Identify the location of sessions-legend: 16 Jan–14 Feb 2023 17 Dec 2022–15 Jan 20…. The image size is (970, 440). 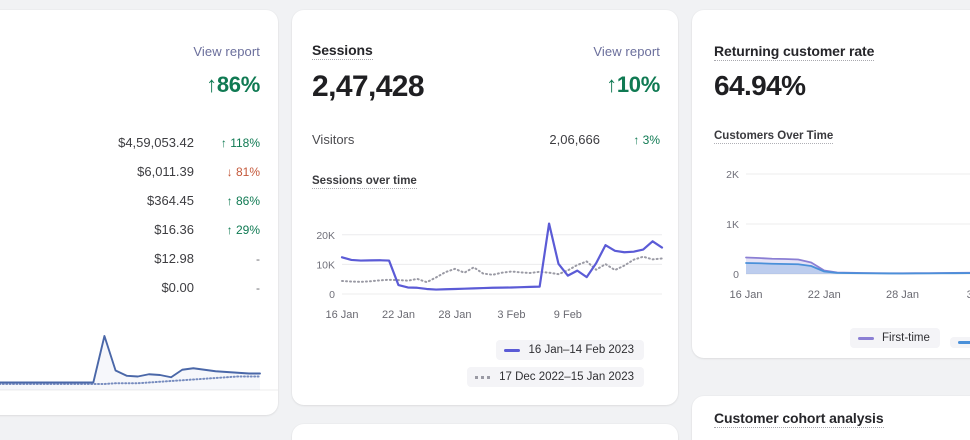
(555, 363).